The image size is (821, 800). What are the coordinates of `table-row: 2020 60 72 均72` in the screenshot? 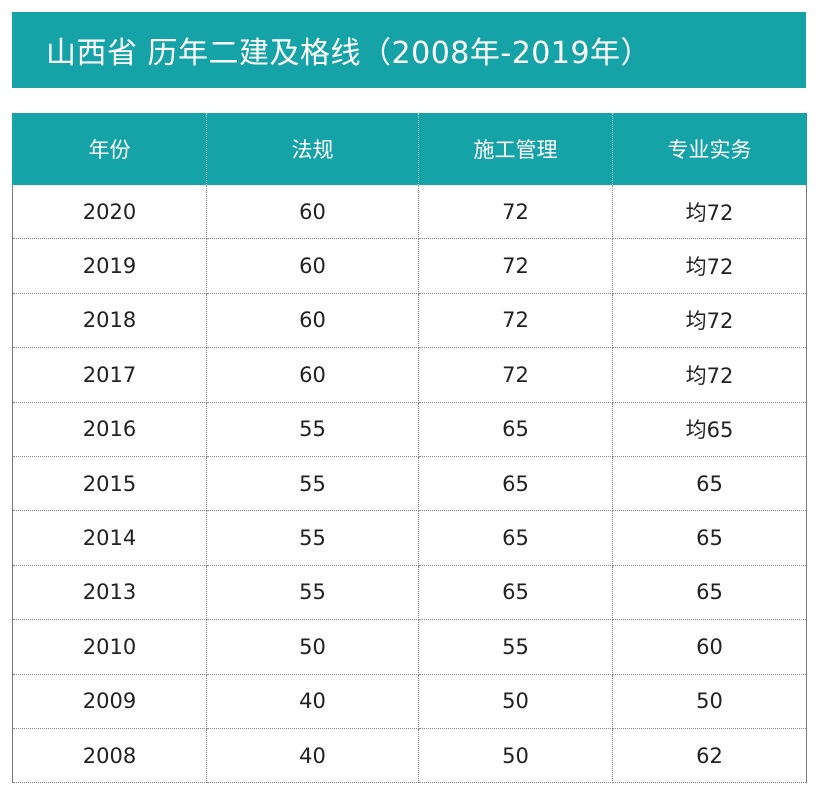 It's located at (409, 212).